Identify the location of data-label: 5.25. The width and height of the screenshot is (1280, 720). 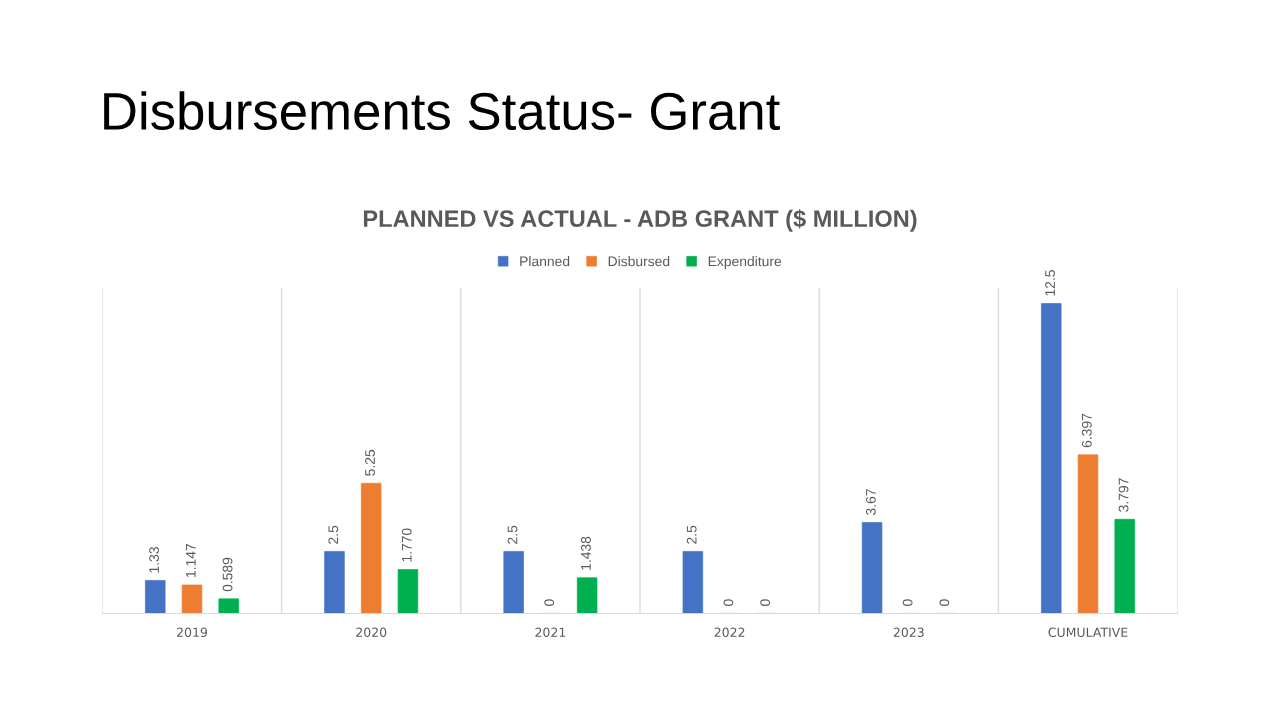
(370, 462).